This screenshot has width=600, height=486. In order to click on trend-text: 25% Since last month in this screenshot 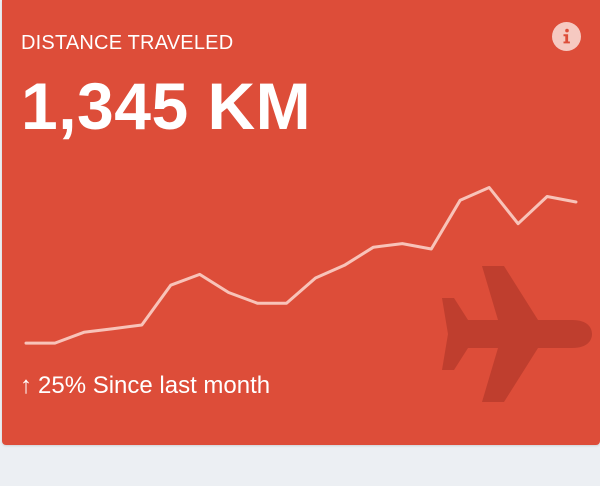, I will do `click(154, 385)`.